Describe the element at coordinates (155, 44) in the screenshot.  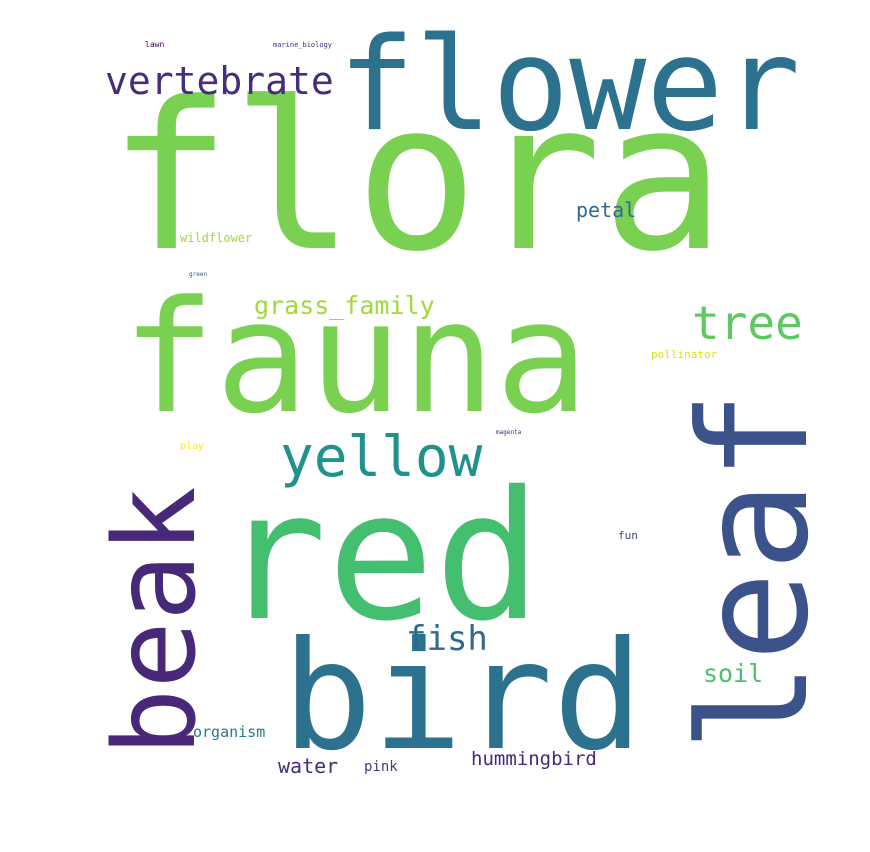
I see `word-lawn: lawn` at that location.